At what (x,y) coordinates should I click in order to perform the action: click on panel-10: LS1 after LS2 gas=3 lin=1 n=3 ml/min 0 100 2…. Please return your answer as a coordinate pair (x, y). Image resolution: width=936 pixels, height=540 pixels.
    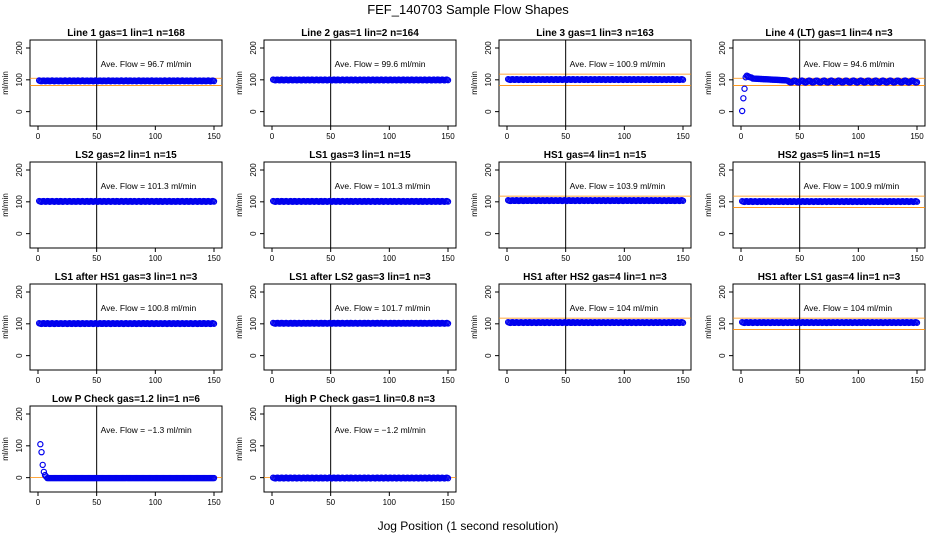
    Looking at the image, I should click on (346, 328).